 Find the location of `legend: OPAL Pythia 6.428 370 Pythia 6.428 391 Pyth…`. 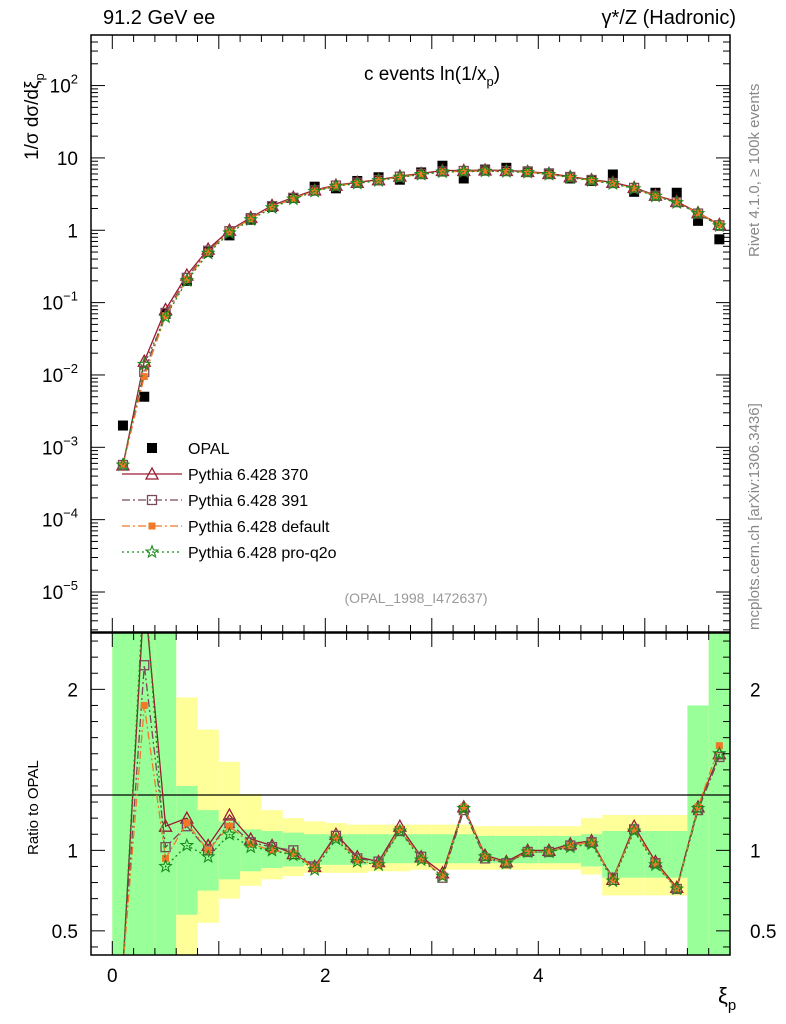

legend: OPAL Pythia 6.428 370 Pythia 6.428 391 Pyth… is located at coordinates (229, 501).